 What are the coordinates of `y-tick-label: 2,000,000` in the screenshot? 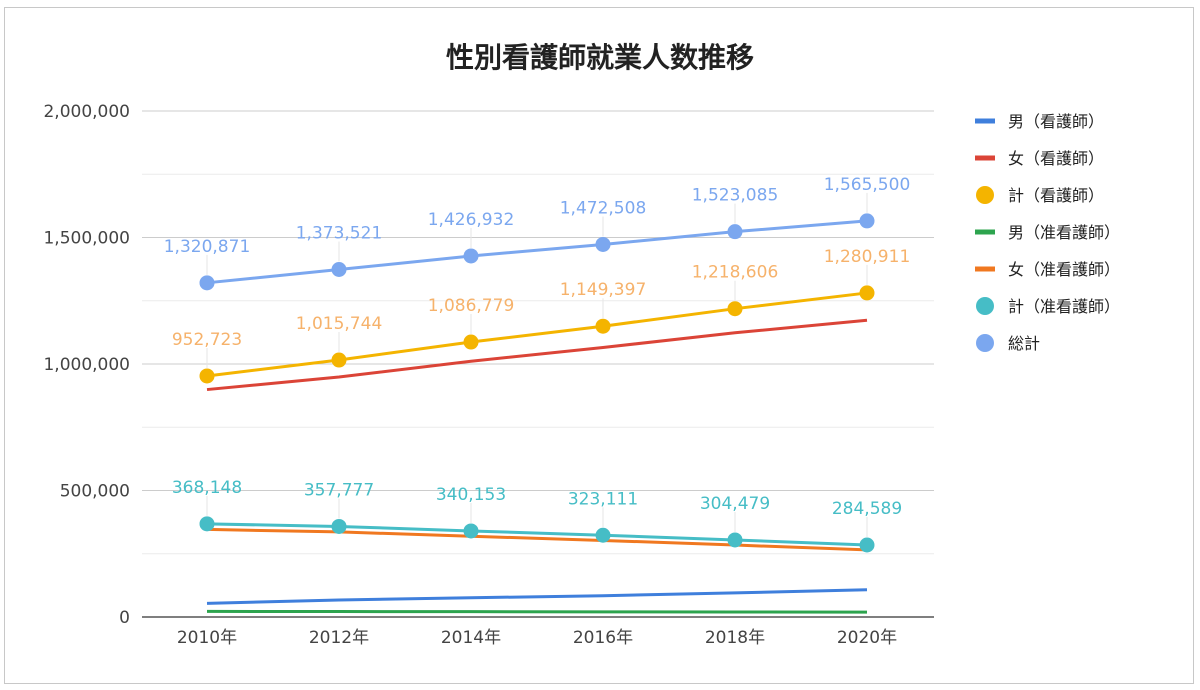 It's located at (86, 112).